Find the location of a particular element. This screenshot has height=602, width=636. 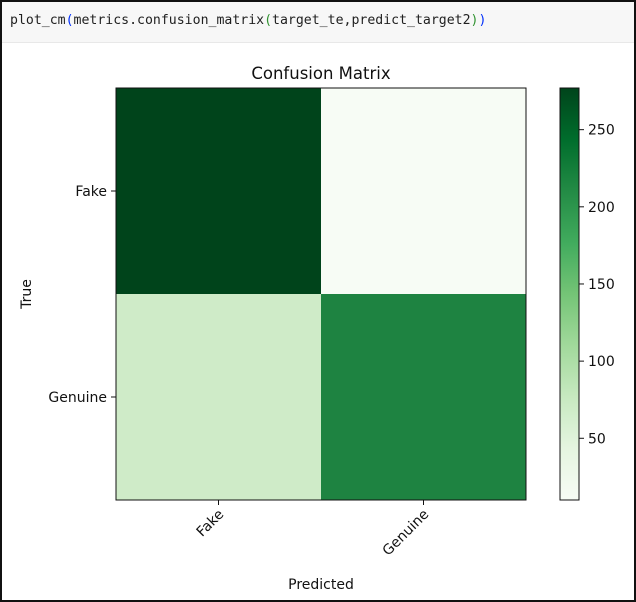

code-function-name: plot_cm is located at coordinates (38, 20).